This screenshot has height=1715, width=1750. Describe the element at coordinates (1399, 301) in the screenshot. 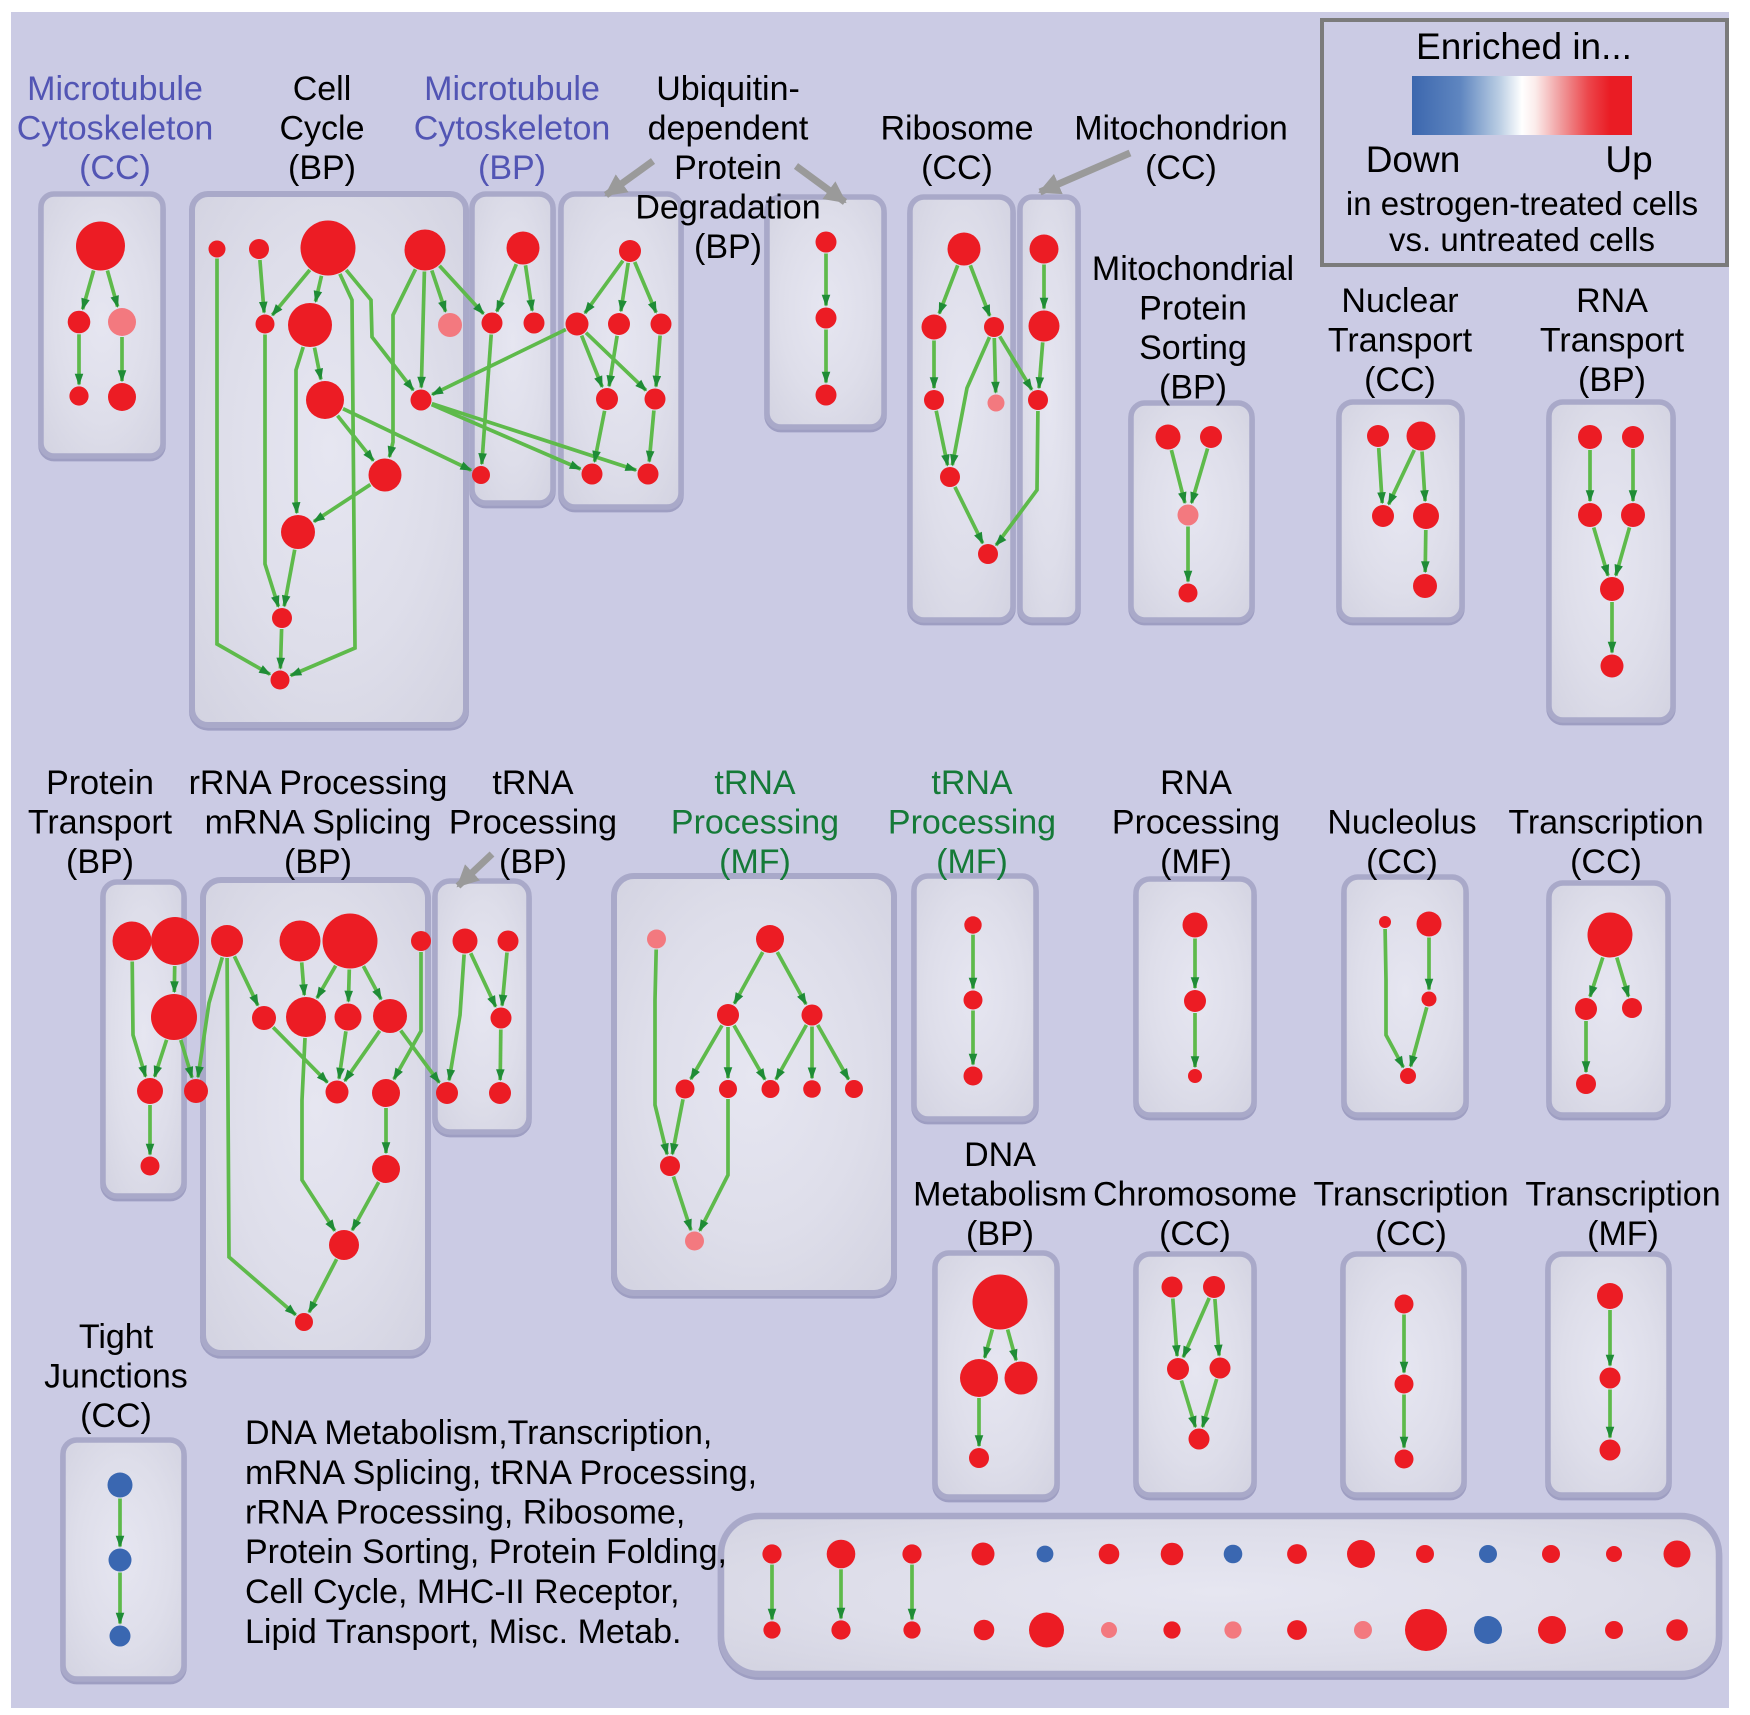

I see `svg-text: Nuclear` at that location.